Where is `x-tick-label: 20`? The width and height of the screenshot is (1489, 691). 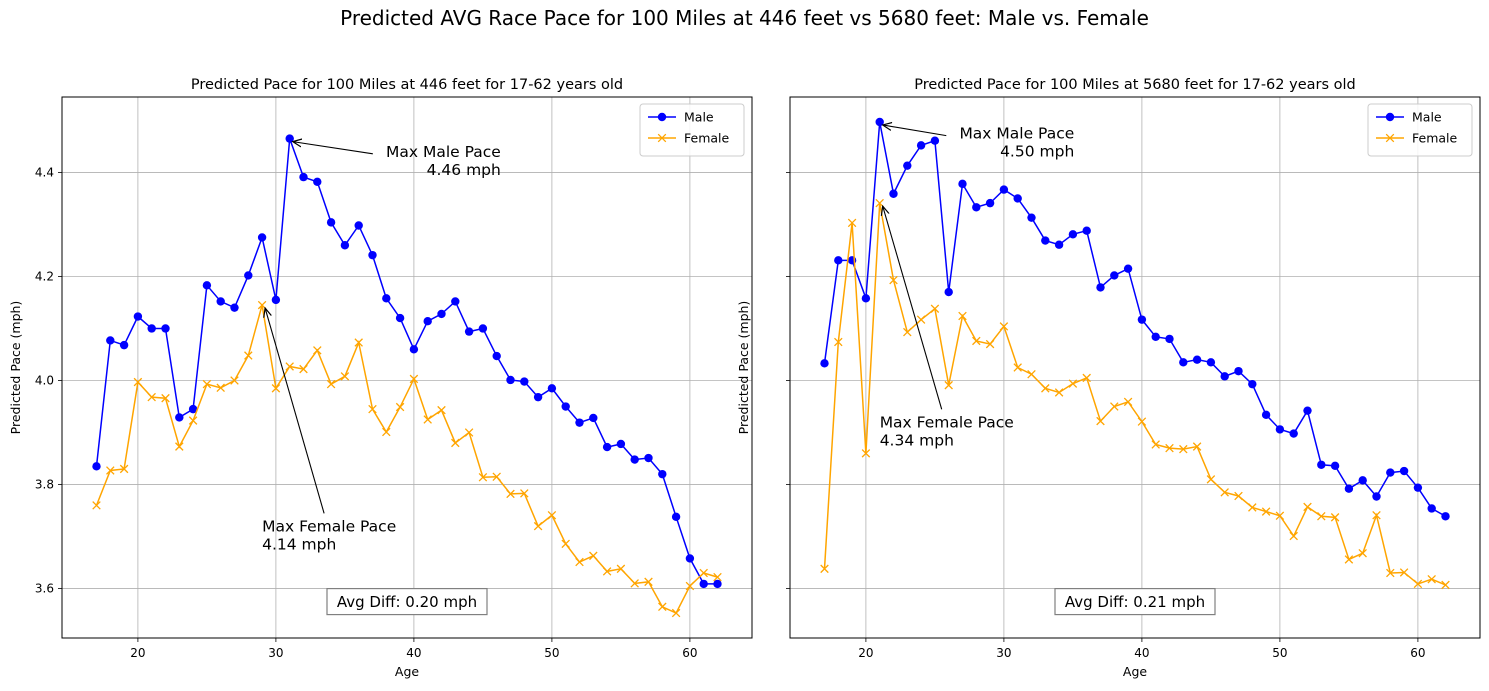 x-tick-label: 20 is located at coordinates (865, 653).